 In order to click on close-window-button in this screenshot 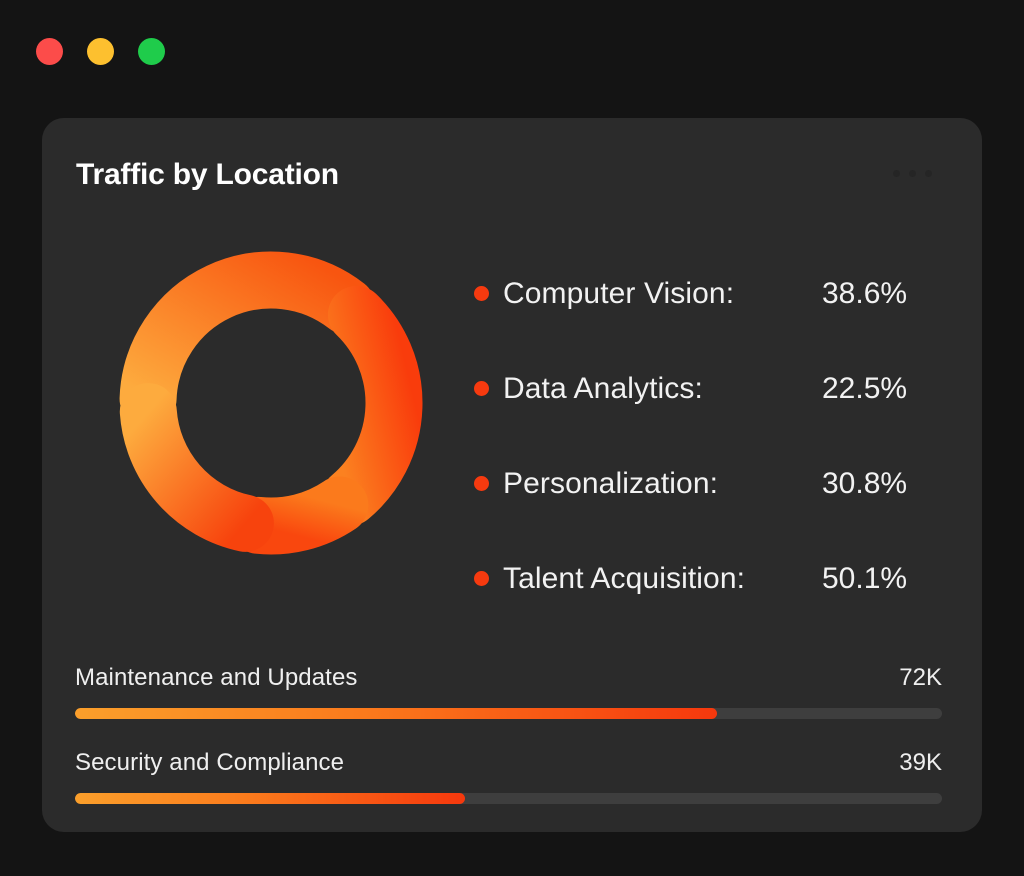, I will do `click(49, 51)`.